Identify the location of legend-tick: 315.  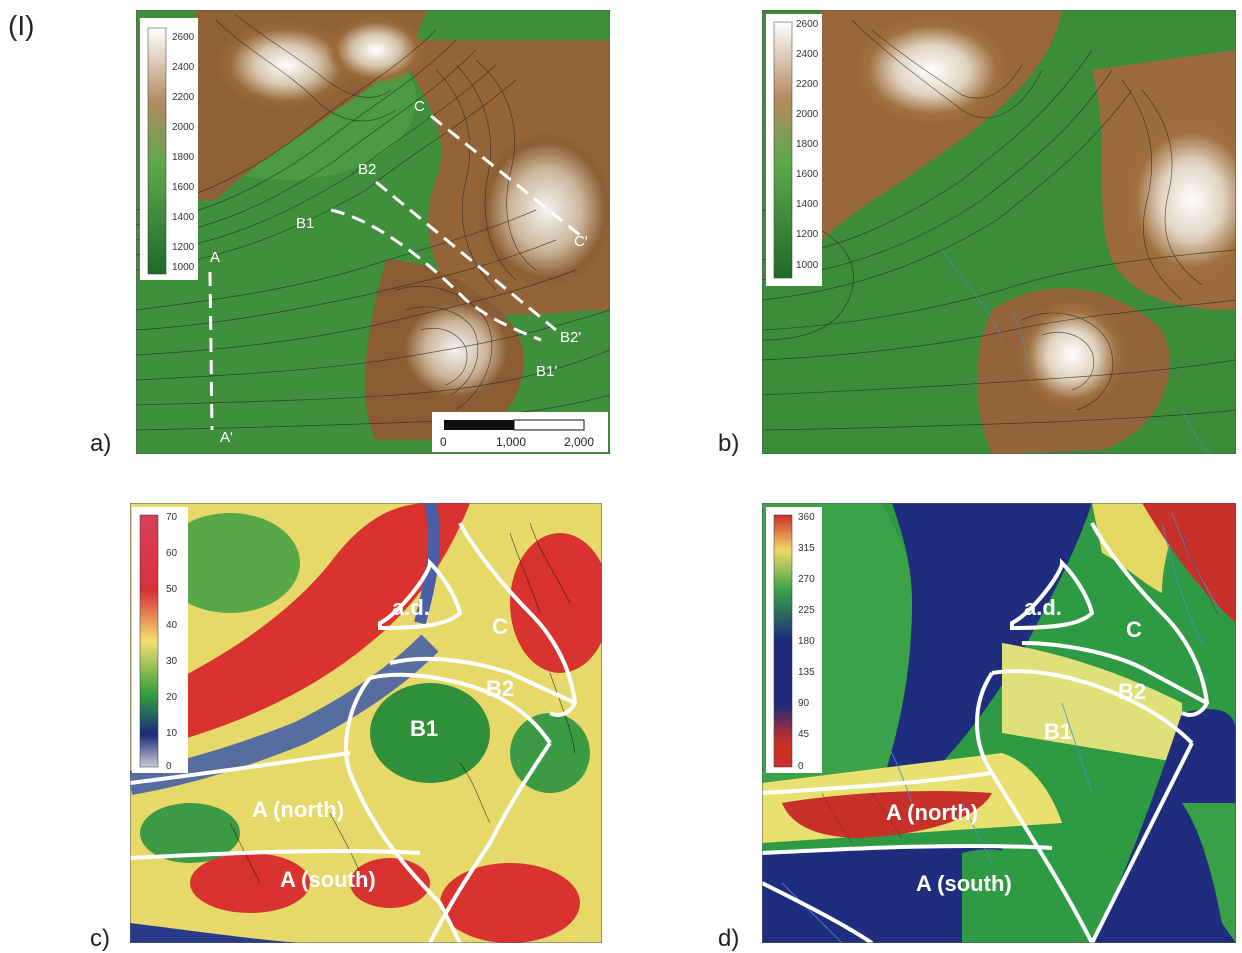
(806, 548).